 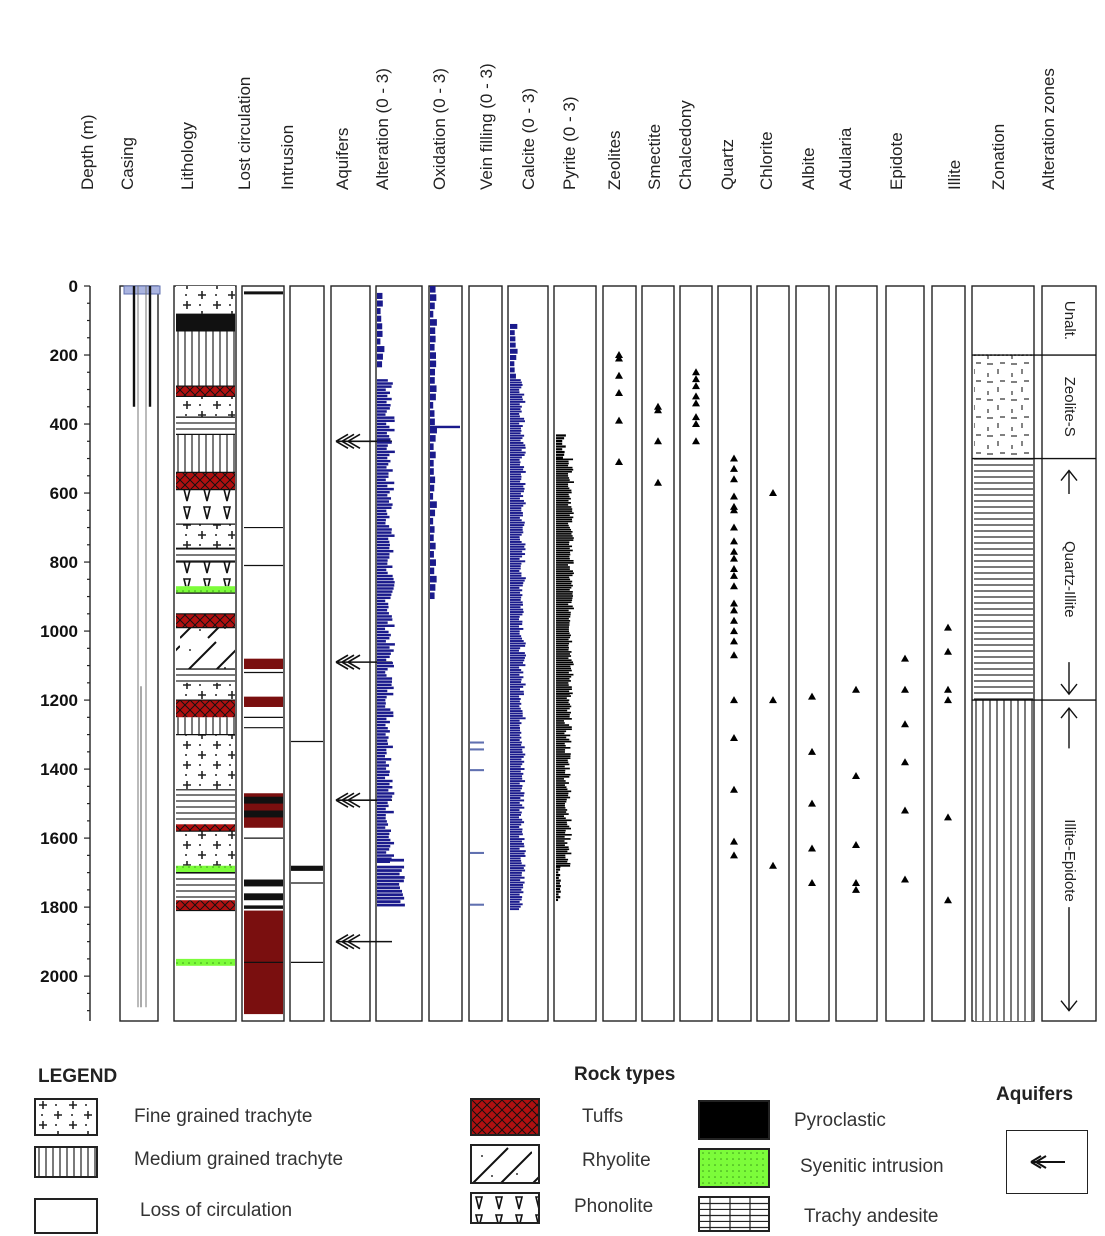 I want to click on epidote-occurrence-mark, so click(x=905, y=724).